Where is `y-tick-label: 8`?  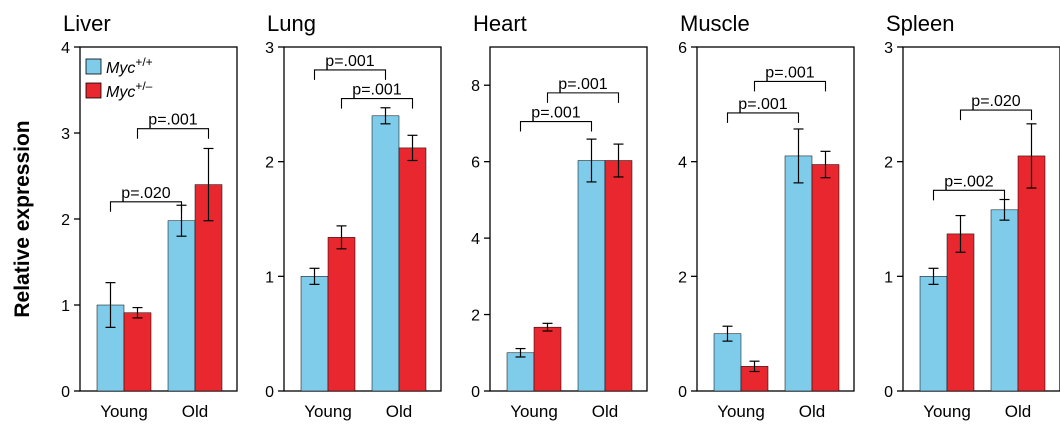 y-tick-label: 8 is located at coordinates (475, 86).